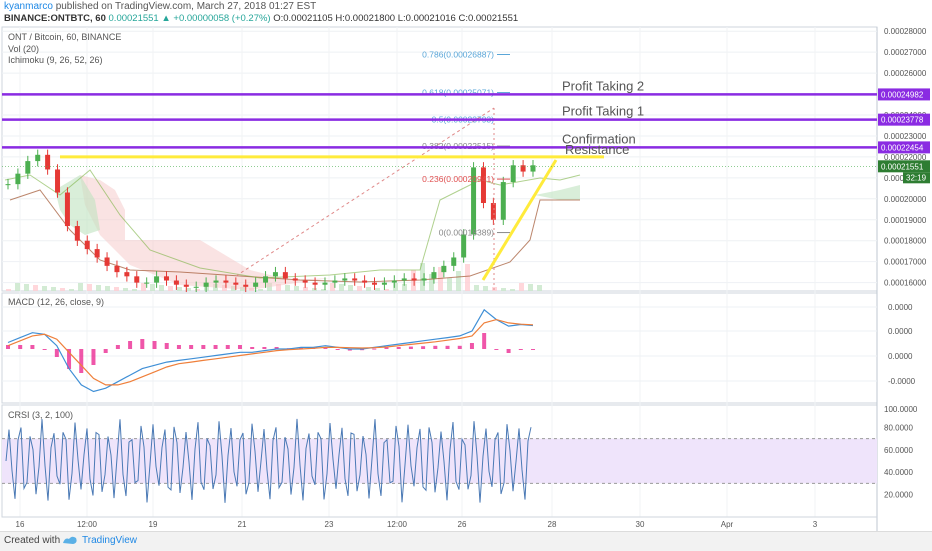 This screenshot has width=932, height=551. I want to click on symbol-label: BINANCE:ONTBTC, 60, so click(55, 18).